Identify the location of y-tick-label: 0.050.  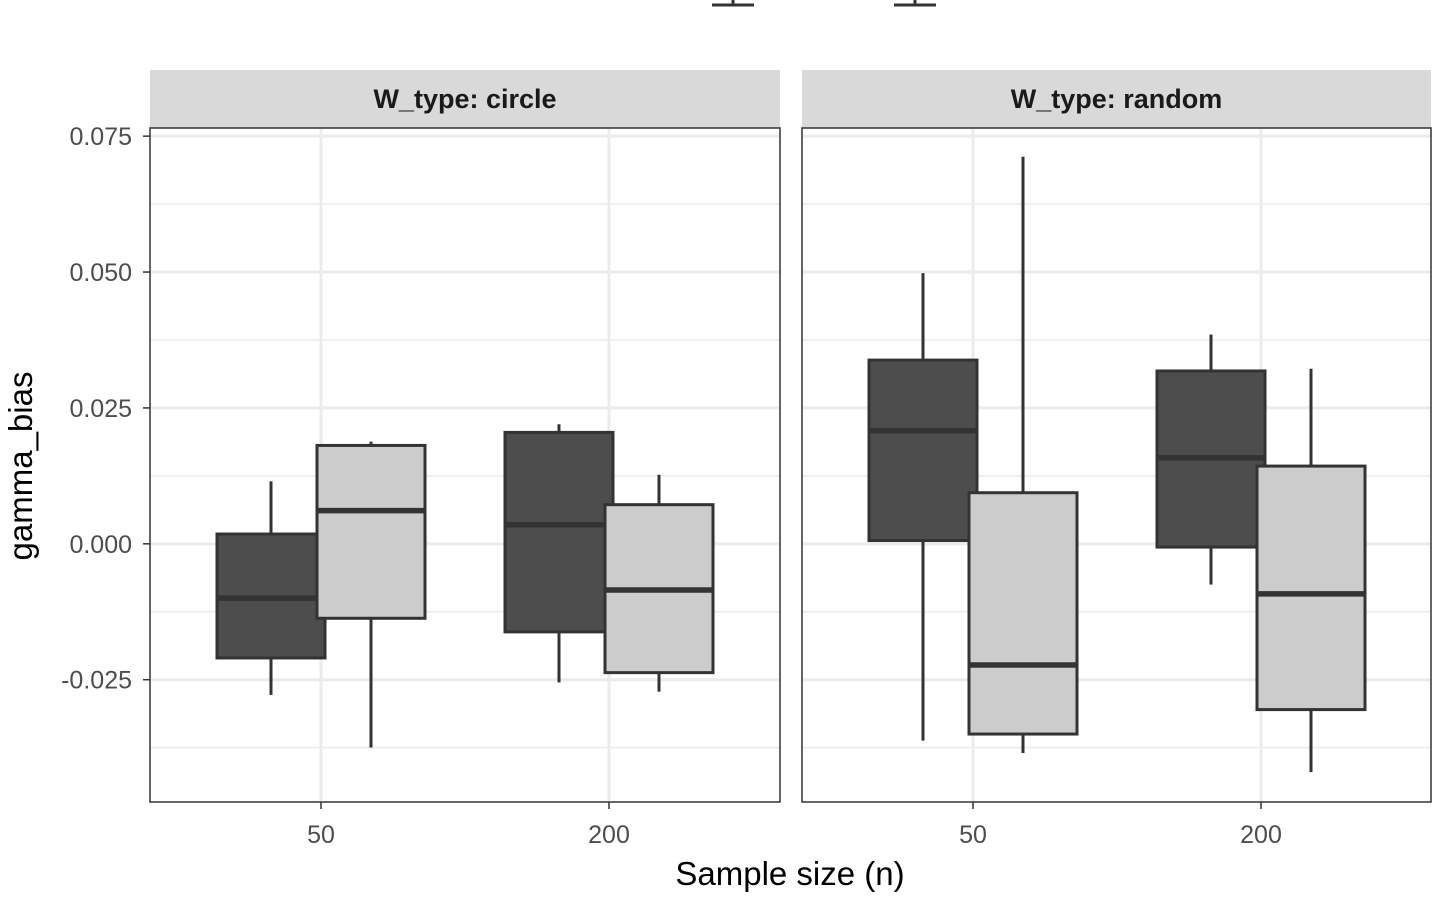
(100, 273).